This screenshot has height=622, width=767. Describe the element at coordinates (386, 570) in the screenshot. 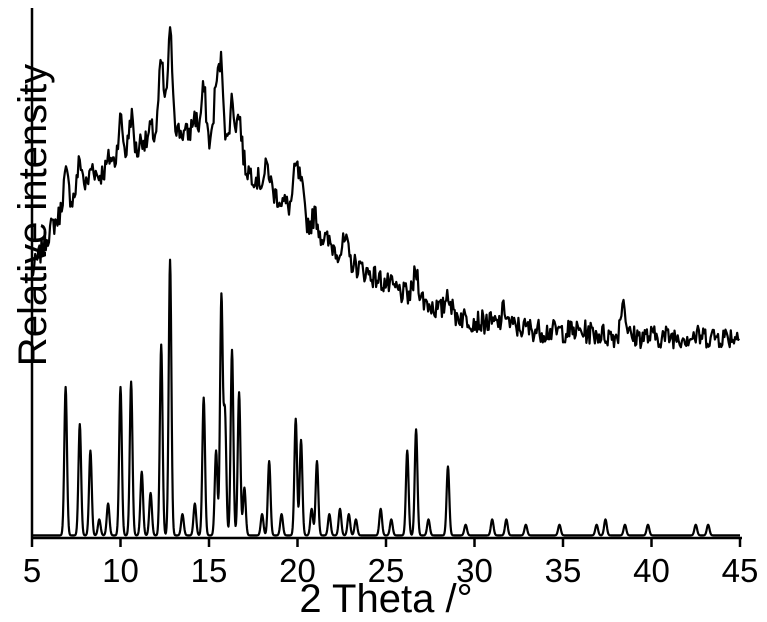

I see `x-tick-label: 25` at that location.